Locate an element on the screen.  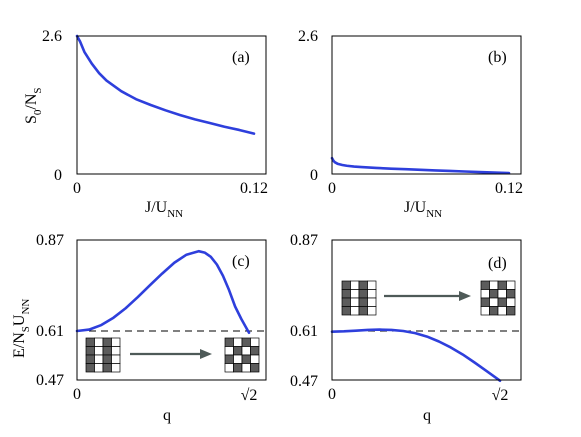
panel-a-xtick-left: 0 is located at coordinates (77, 188).